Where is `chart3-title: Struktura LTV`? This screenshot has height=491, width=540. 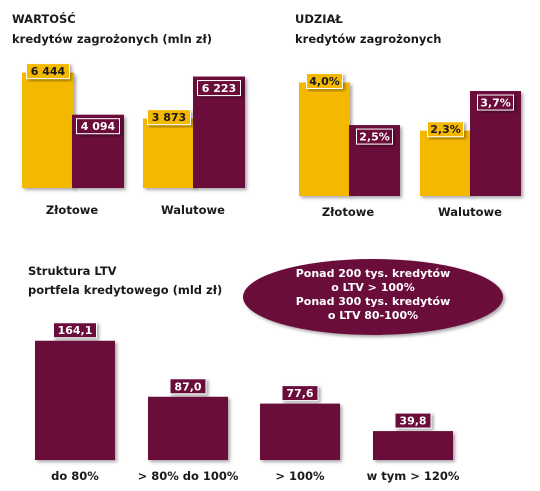
chart3-title: Struktura LTV is located at coordinates (72, 271).